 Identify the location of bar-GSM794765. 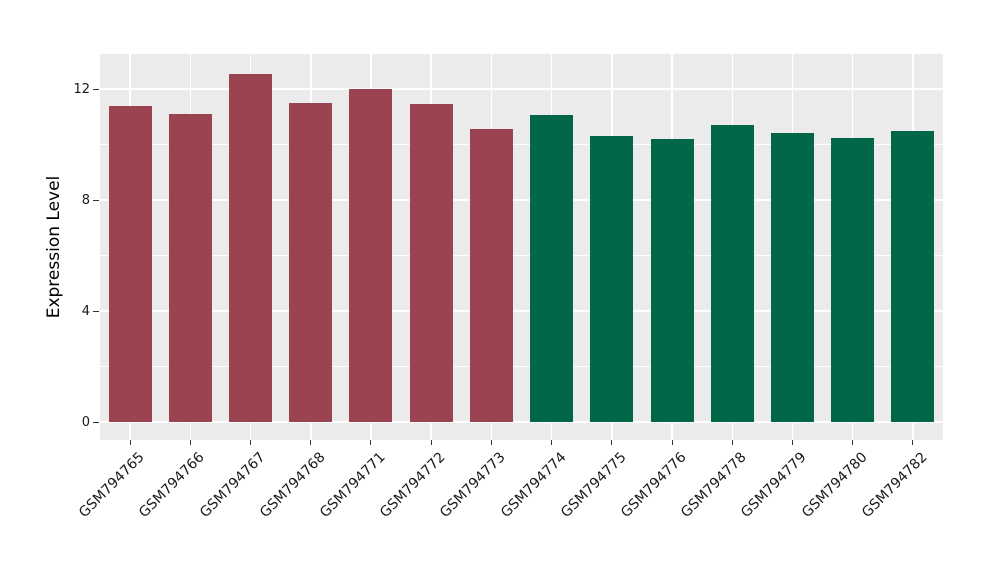
(130, 263).